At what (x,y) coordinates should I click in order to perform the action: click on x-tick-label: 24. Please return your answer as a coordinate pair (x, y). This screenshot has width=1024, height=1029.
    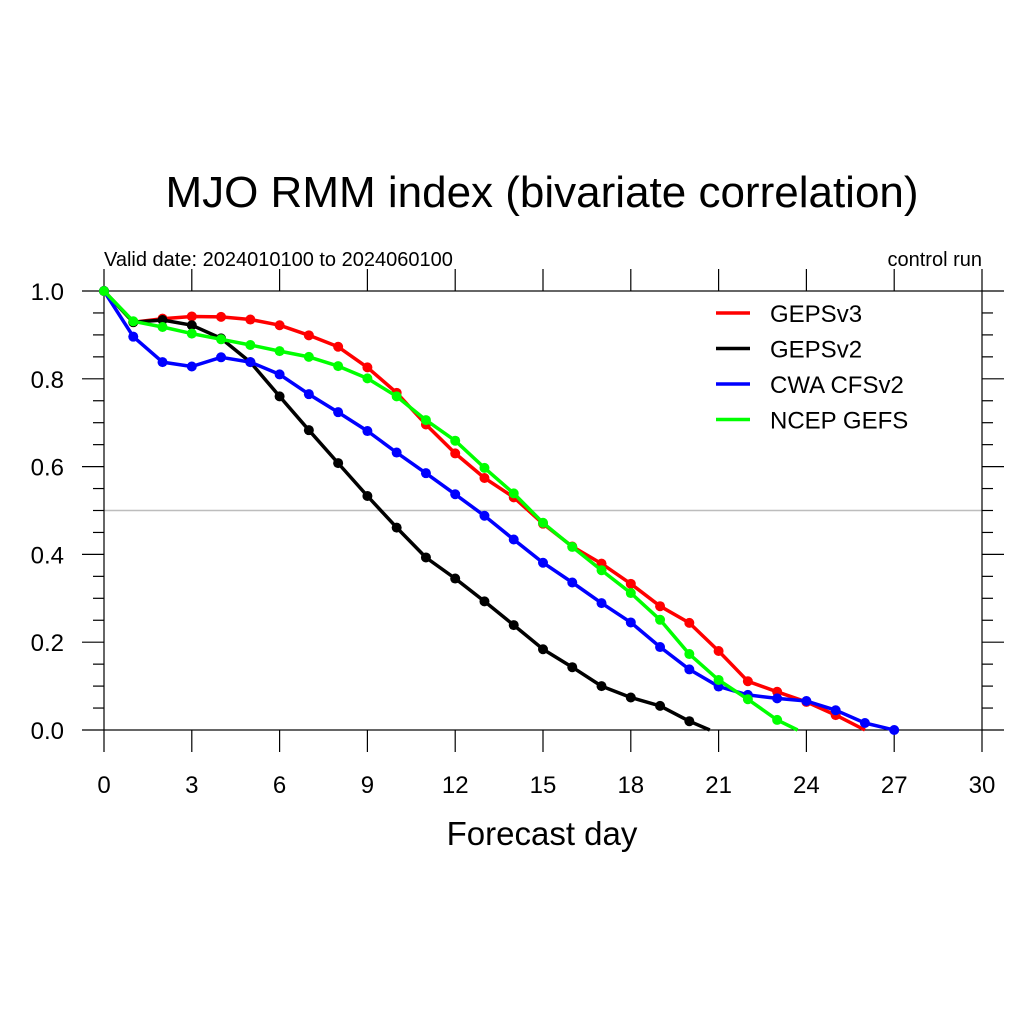
    Looking at the image, I should click on (806, 785).